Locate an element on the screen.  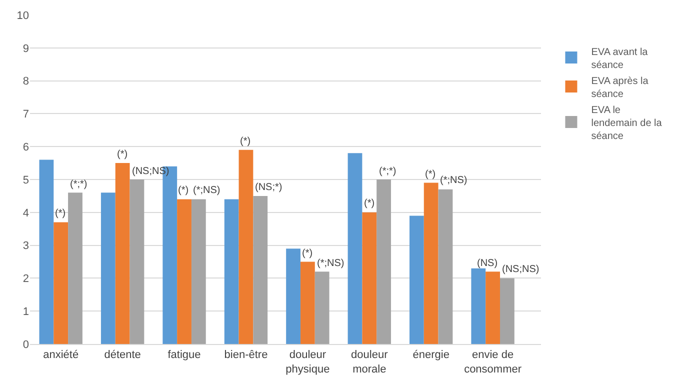
legend-label: EVA avant la séance is located at coordinates (619, 58).